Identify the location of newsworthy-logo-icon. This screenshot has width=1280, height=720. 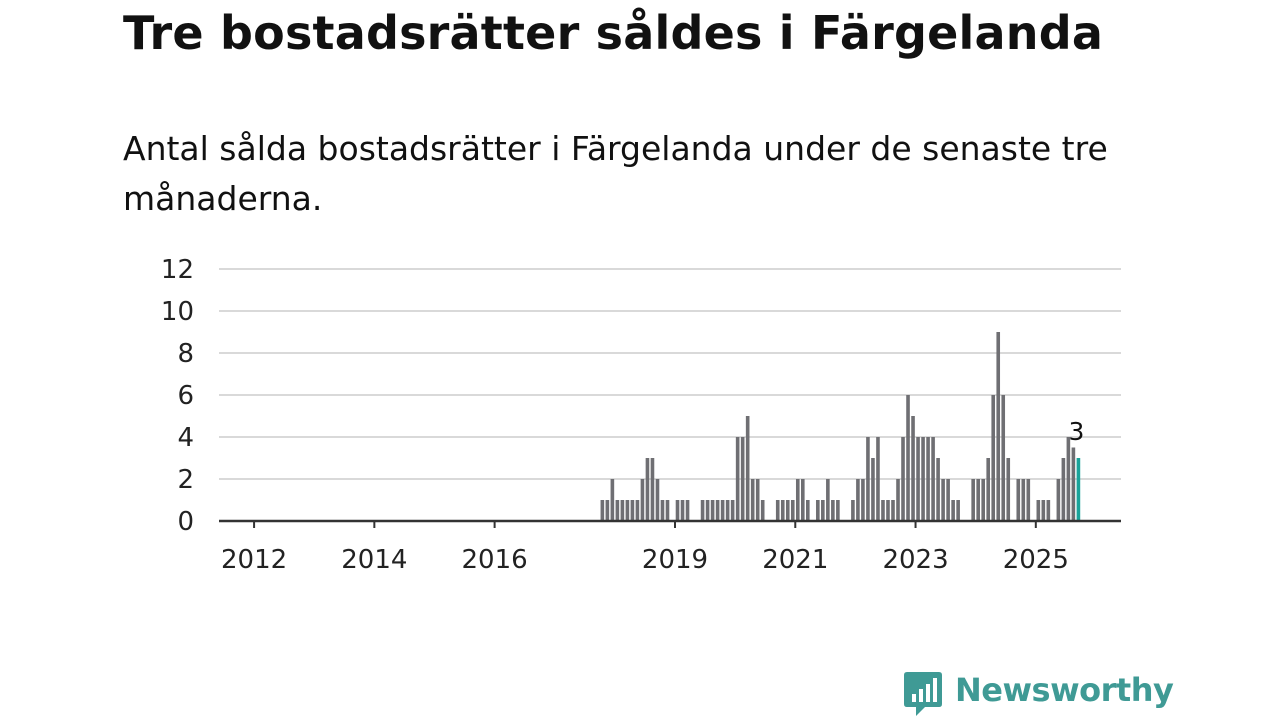
(923, 694).